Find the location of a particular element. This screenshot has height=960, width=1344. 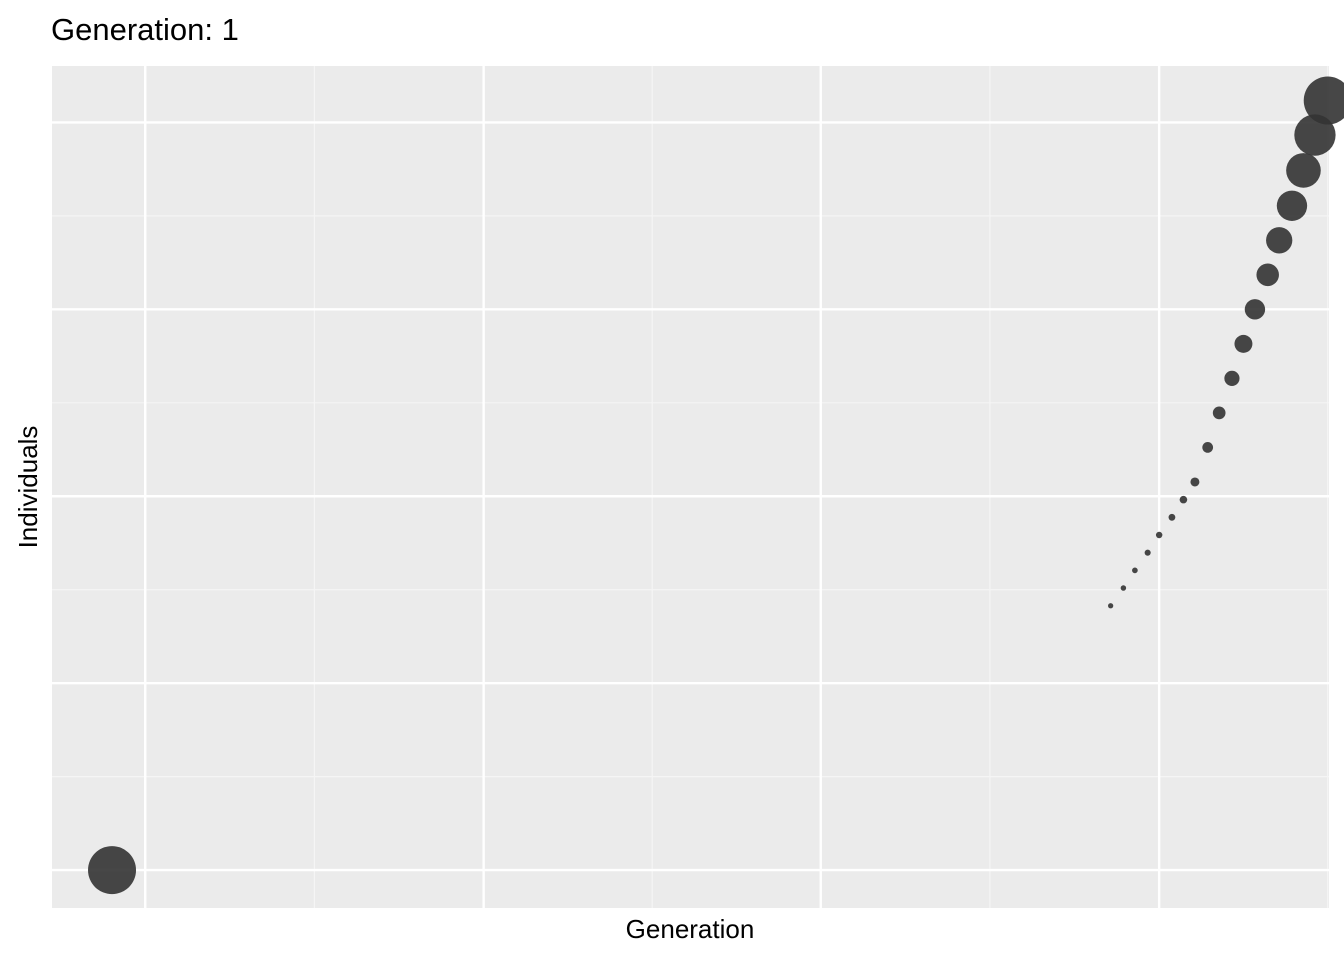

x-axis-label: Generation is located at coordinates (690, 929).